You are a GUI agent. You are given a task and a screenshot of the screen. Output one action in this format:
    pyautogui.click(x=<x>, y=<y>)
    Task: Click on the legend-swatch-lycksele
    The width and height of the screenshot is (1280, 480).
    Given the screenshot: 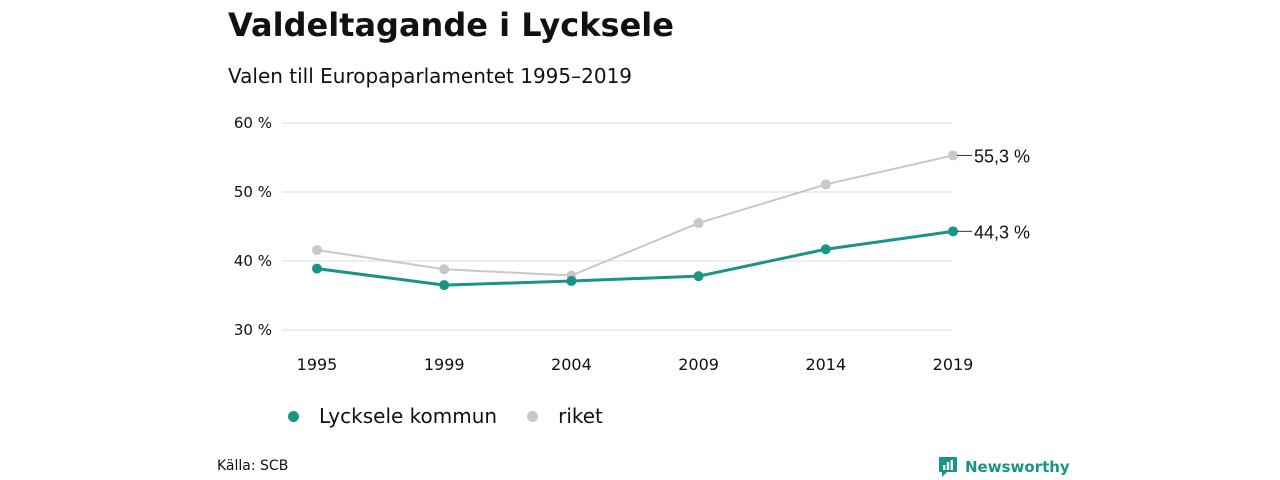 What is the action you would take?
    pyautogui.click(x=293, y=416)
    